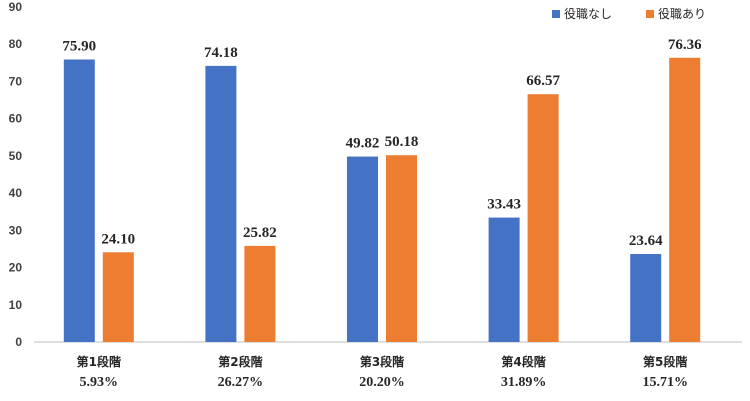 Image resolution: width=750 pixels, height=401 pixels. Describe the element at coordinates (99, 361) in the screenshot. I see `x-tick-label: 第1段階` at that location.